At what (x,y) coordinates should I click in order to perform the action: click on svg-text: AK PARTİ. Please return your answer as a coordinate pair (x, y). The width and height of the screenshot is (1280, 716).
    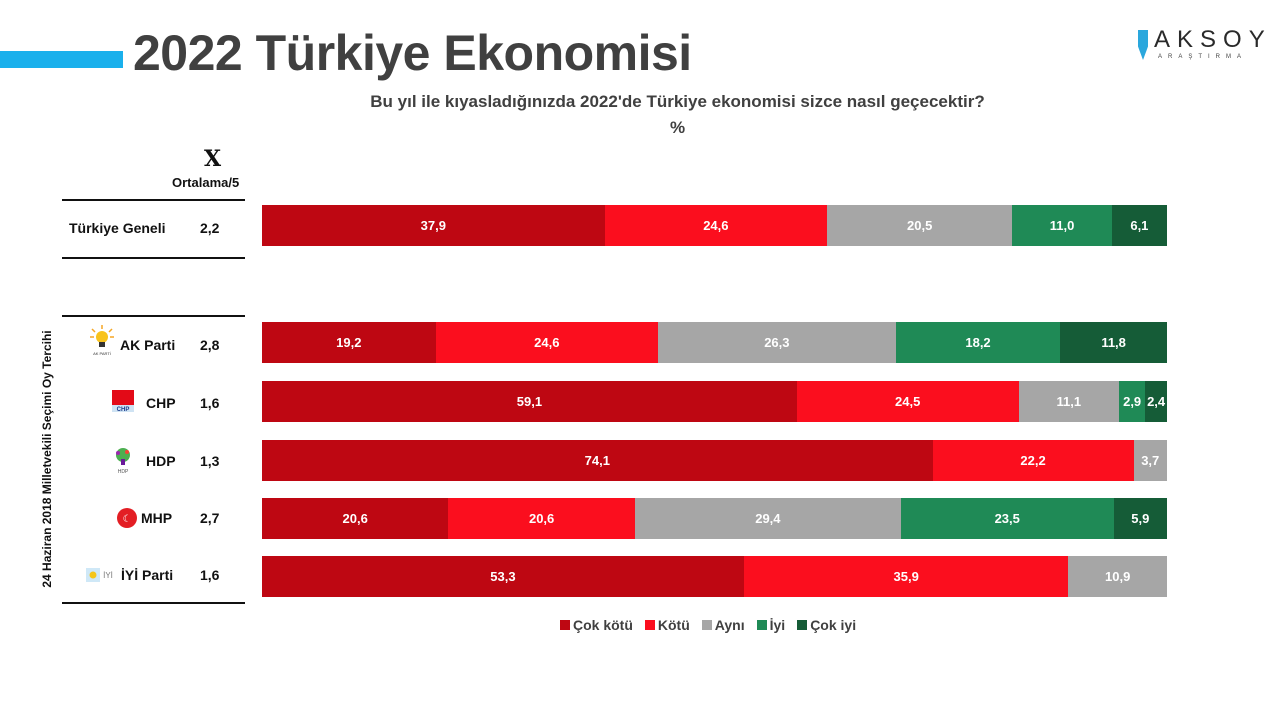
    Looking at the image, I should click on (102, 353).